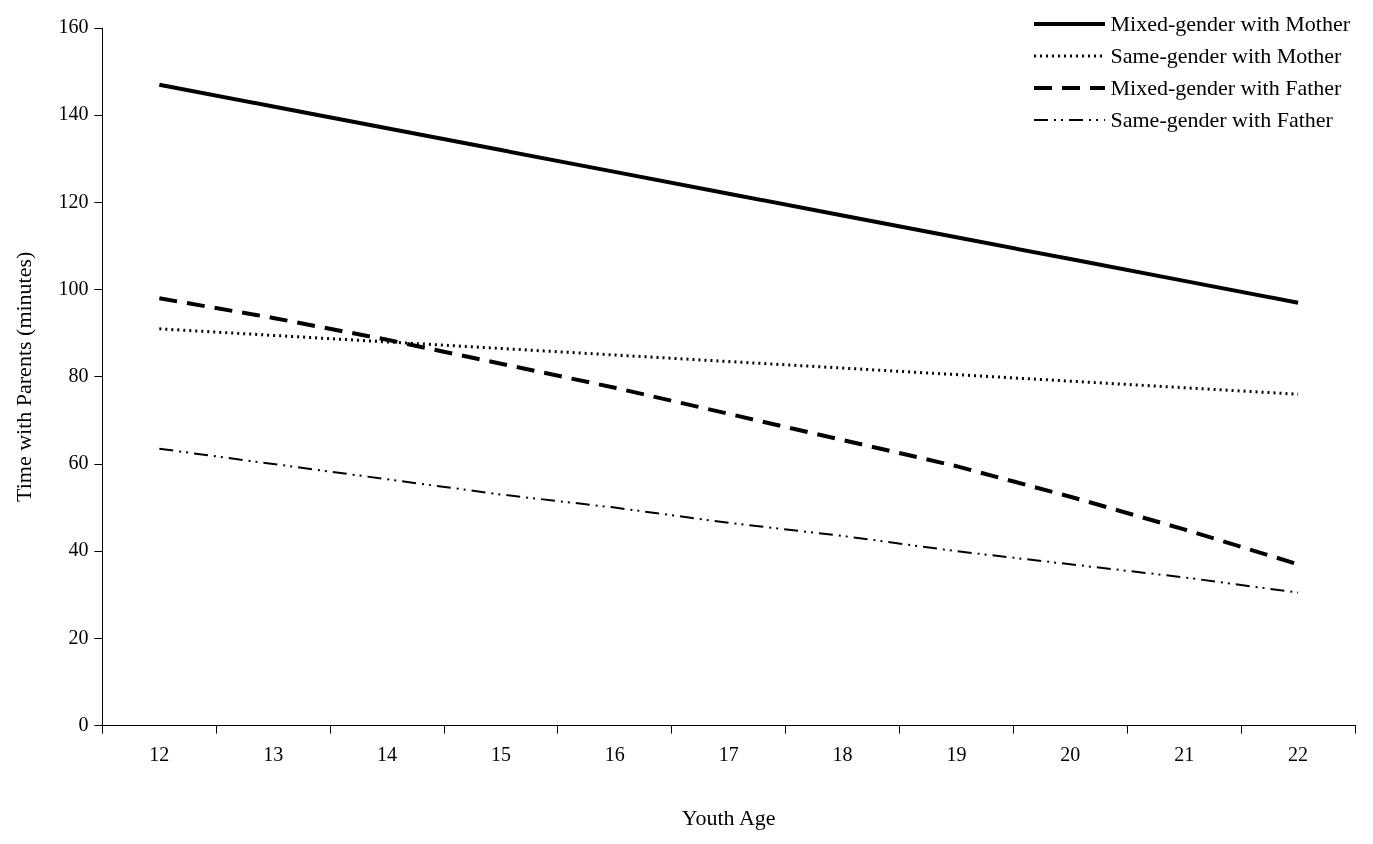  I want to click on x-tick-label: 16, so click(614, 753).